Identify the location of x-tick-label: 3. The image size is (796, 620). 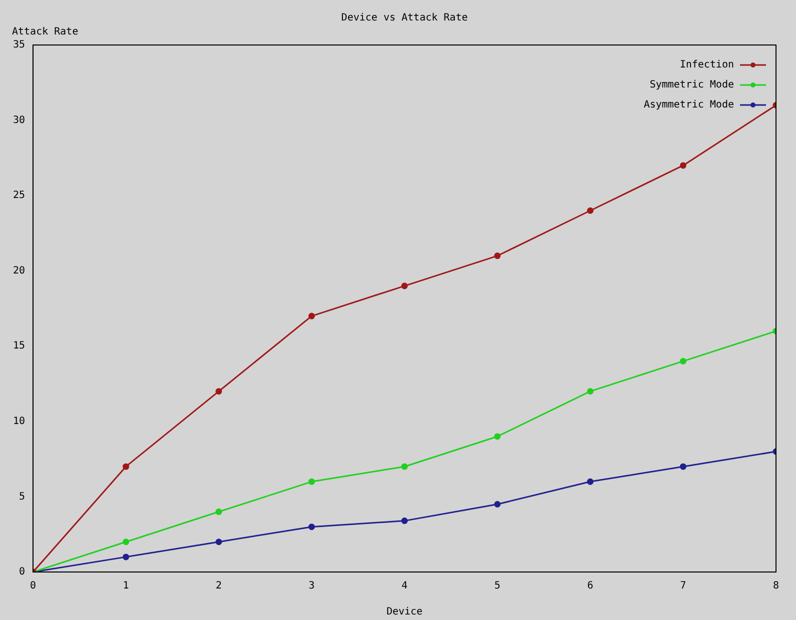
(311, 586).